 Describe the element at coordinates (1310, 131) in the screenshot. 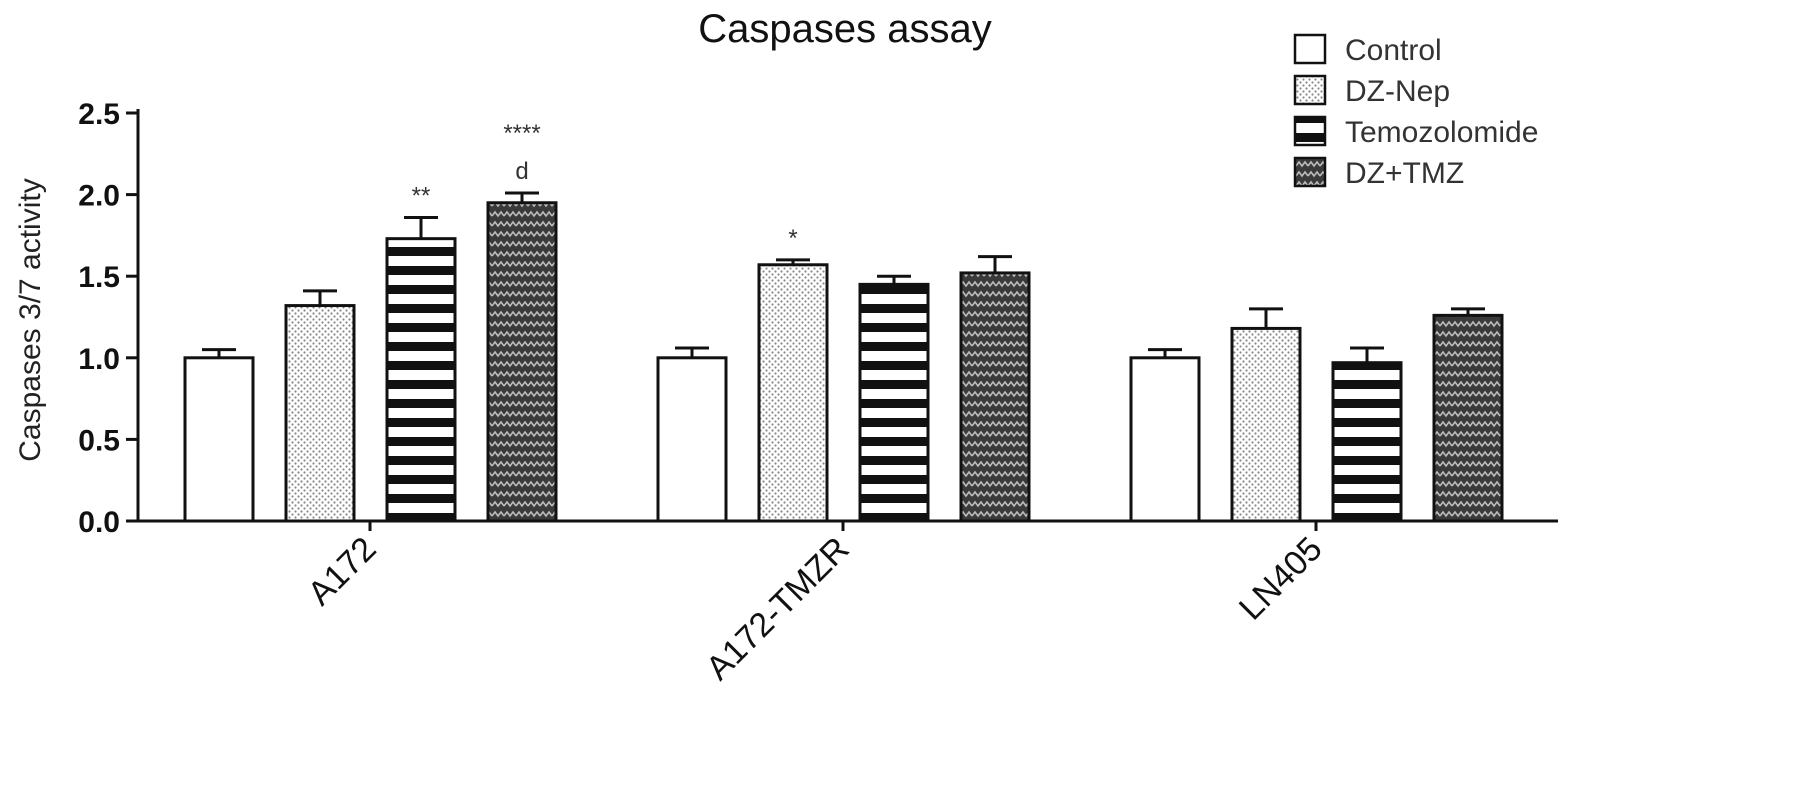

I see `legend-swatch-temozolomide` at that location.